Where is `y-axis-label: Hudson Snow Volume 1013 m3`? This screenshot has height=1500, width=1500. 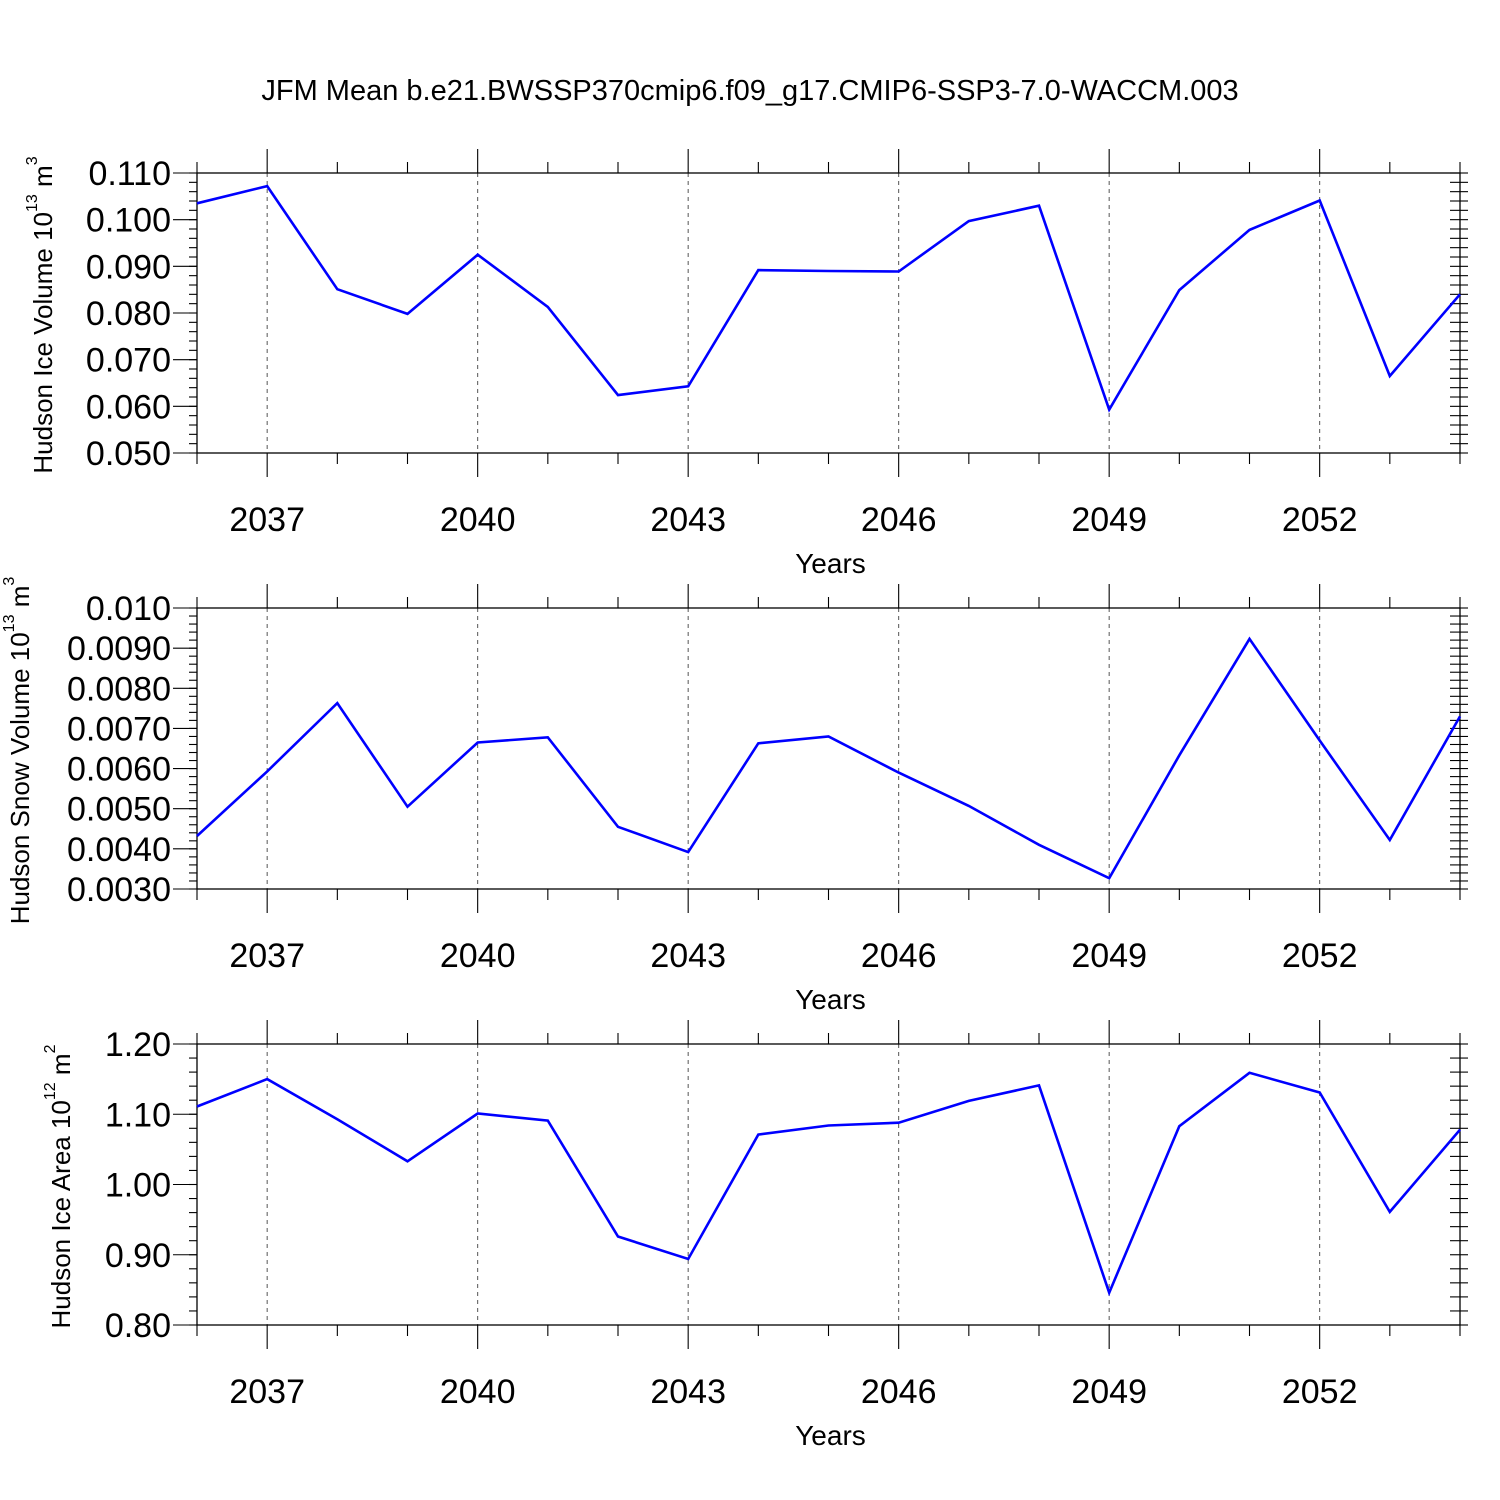 y-axis-label: Hudson Snow Volume 1013 m3 is located at coordinates (18, 751).